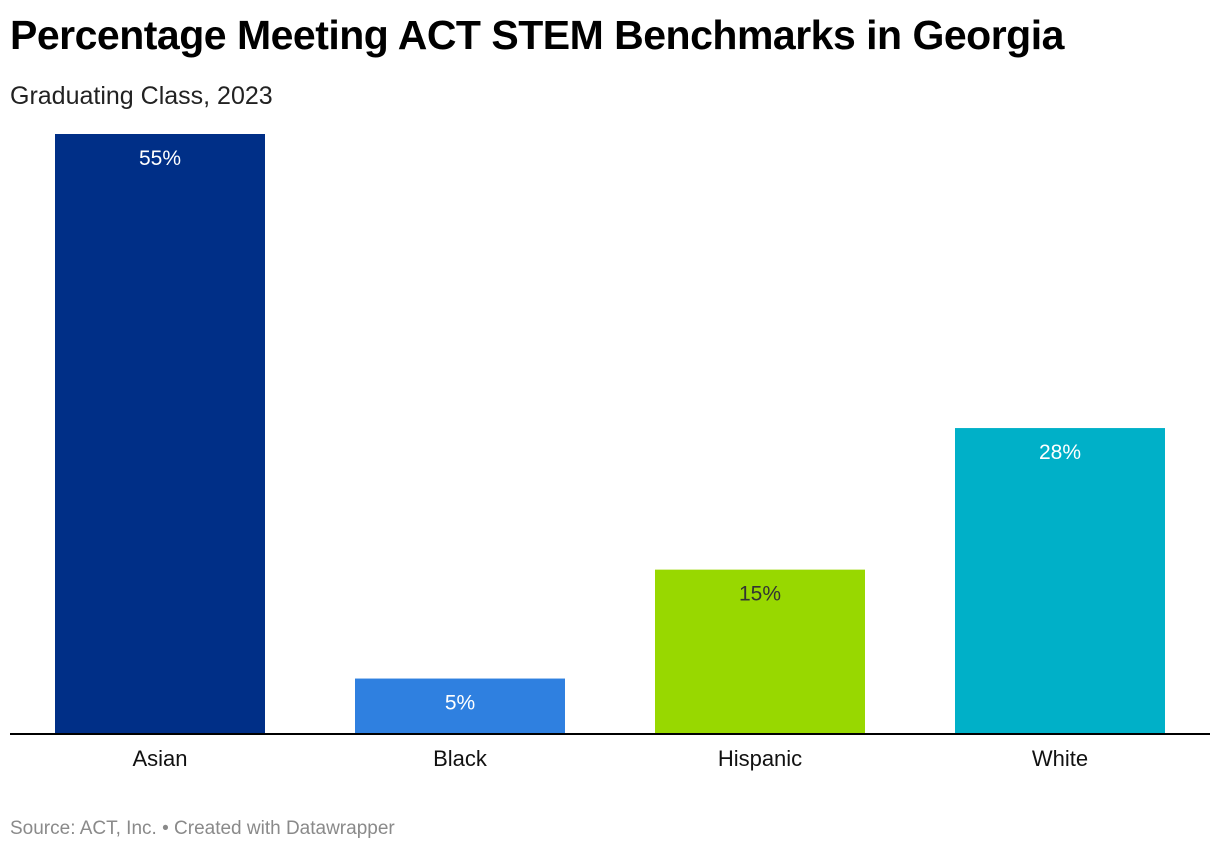 The width and height of the screenshot is (1220, 854). I want to click on value-label-white: 28%, so click(1060, 452).